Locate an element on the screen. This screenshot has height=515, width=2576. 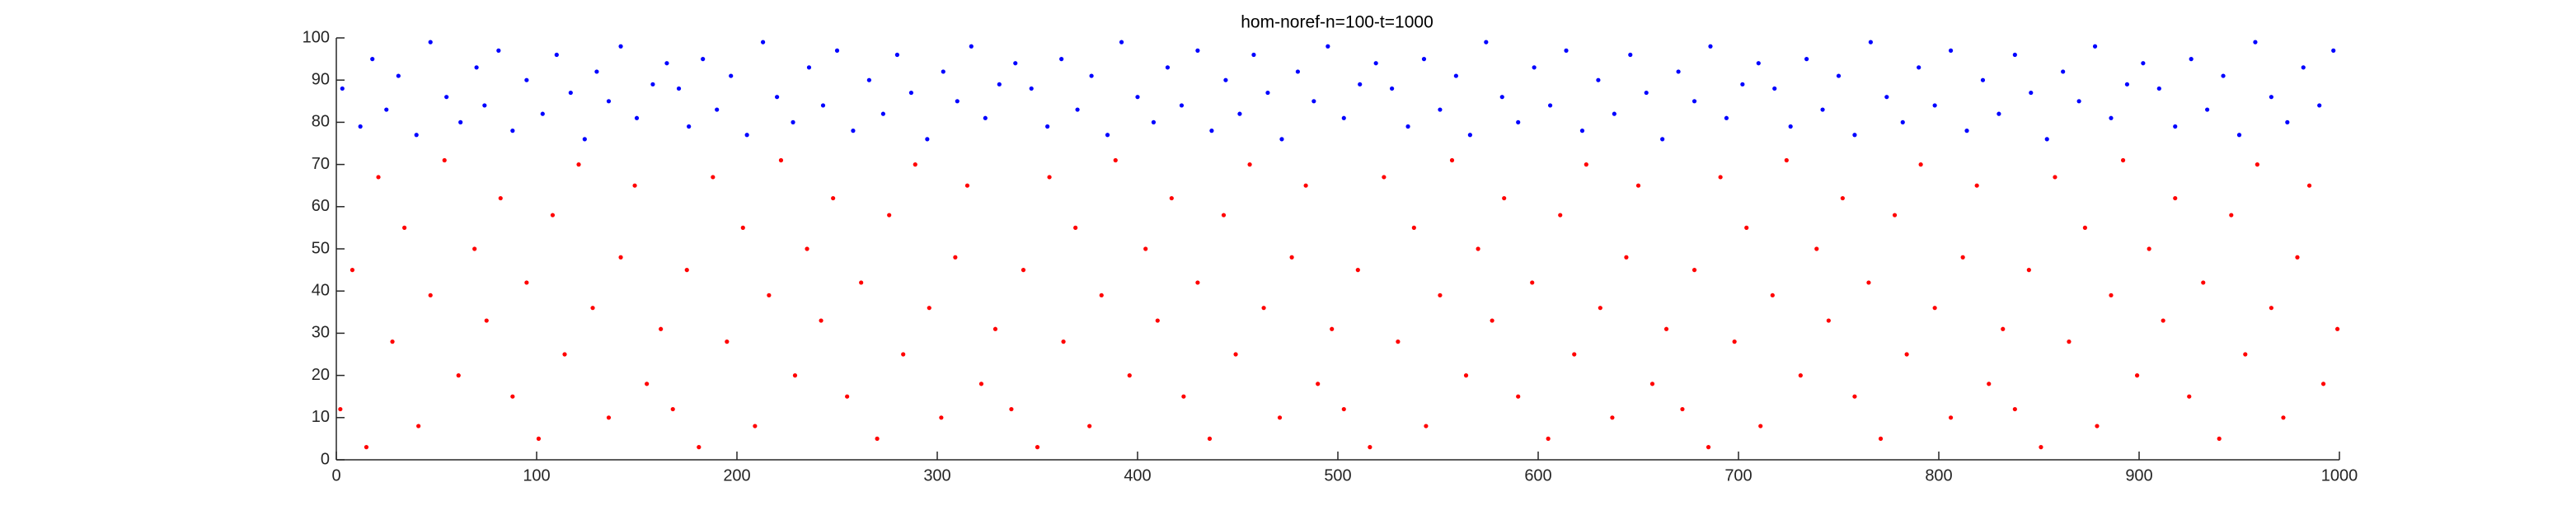
x-tick-label: 300 is located at coordinates (936, 475).